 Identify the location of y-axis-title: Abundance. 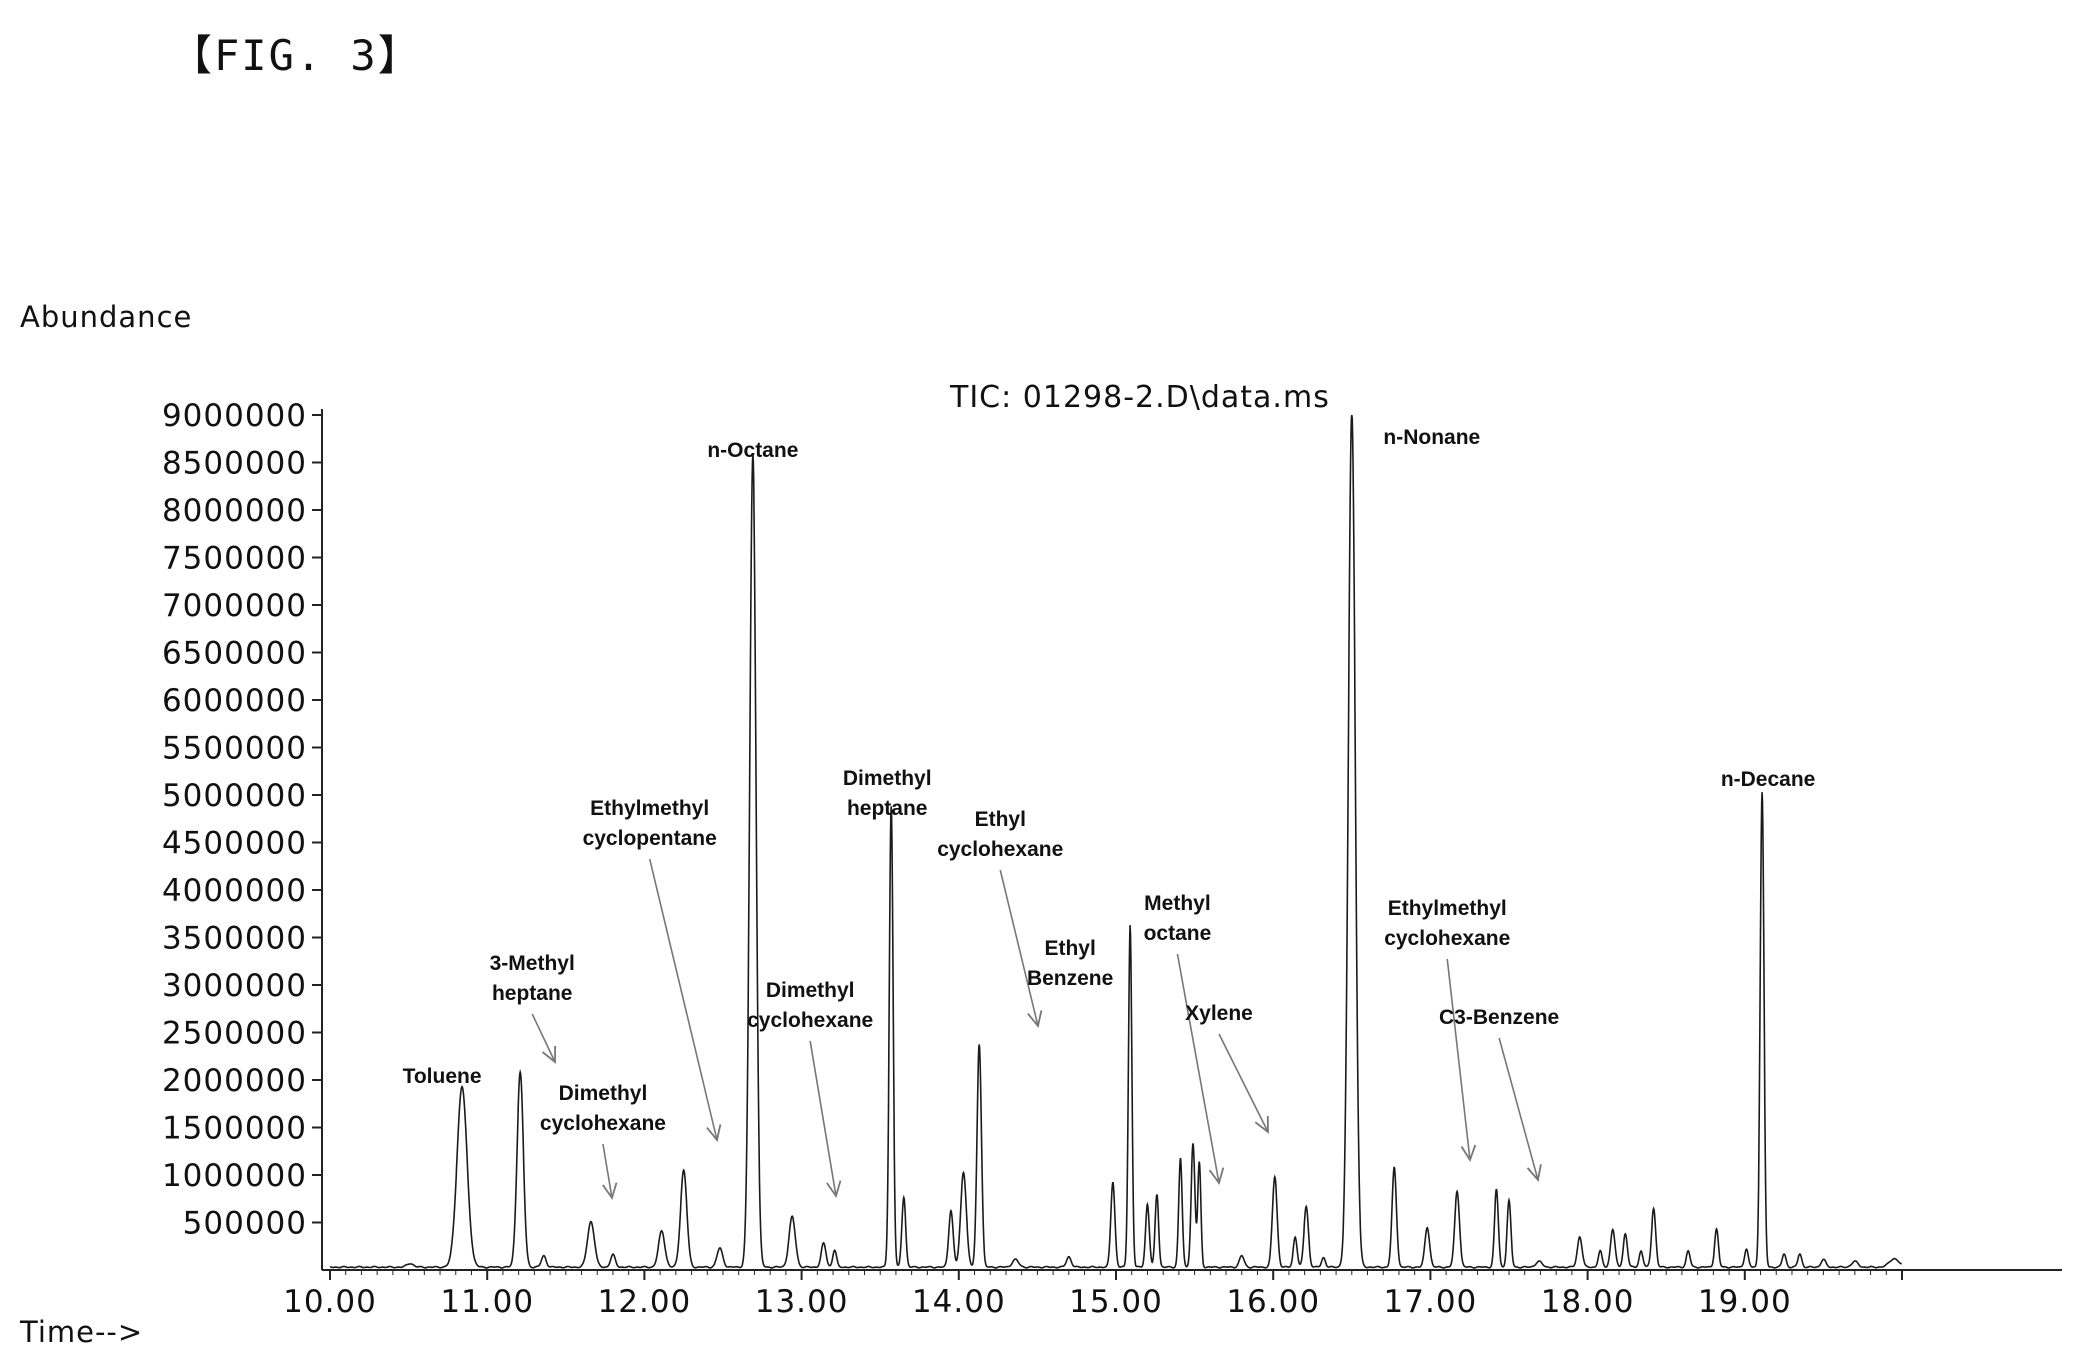
(106, 317).